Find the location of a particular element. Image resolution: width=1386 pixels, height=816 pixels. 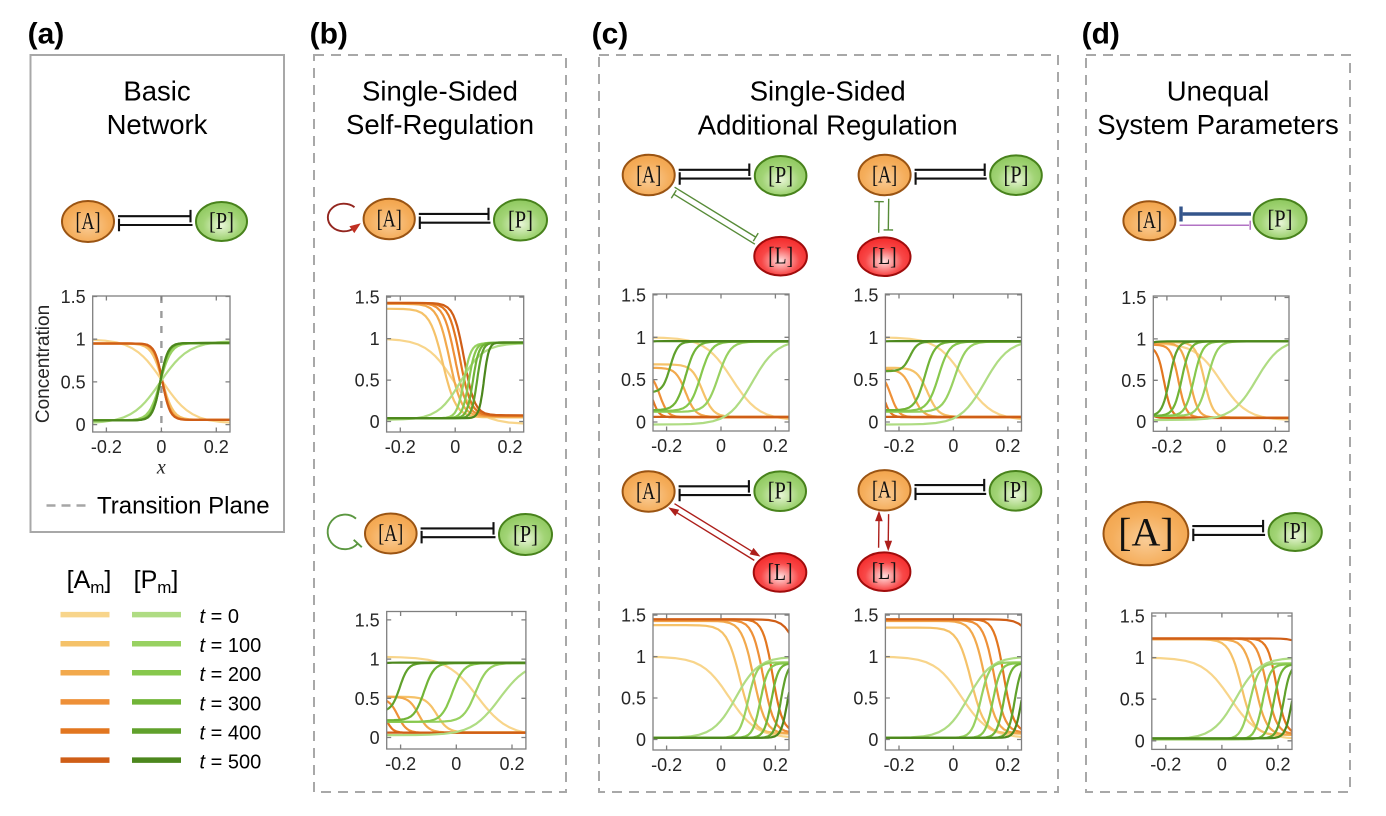

svg-text: Transition Plane is located at coordinates (183, 506).